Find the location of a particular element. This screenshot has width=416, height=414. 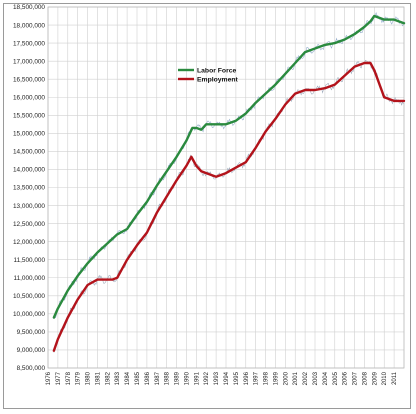

x-tick-label: 1981 is located at coordinates (98, 378).